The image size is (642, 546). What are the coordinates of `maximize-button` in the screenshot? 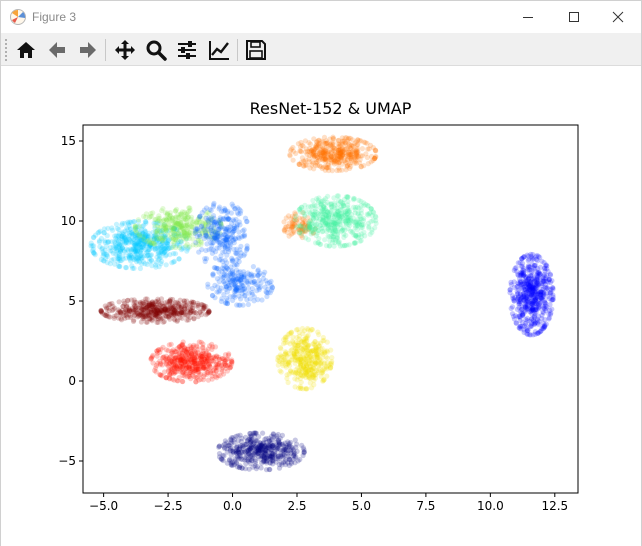 It's located at (574, 17).